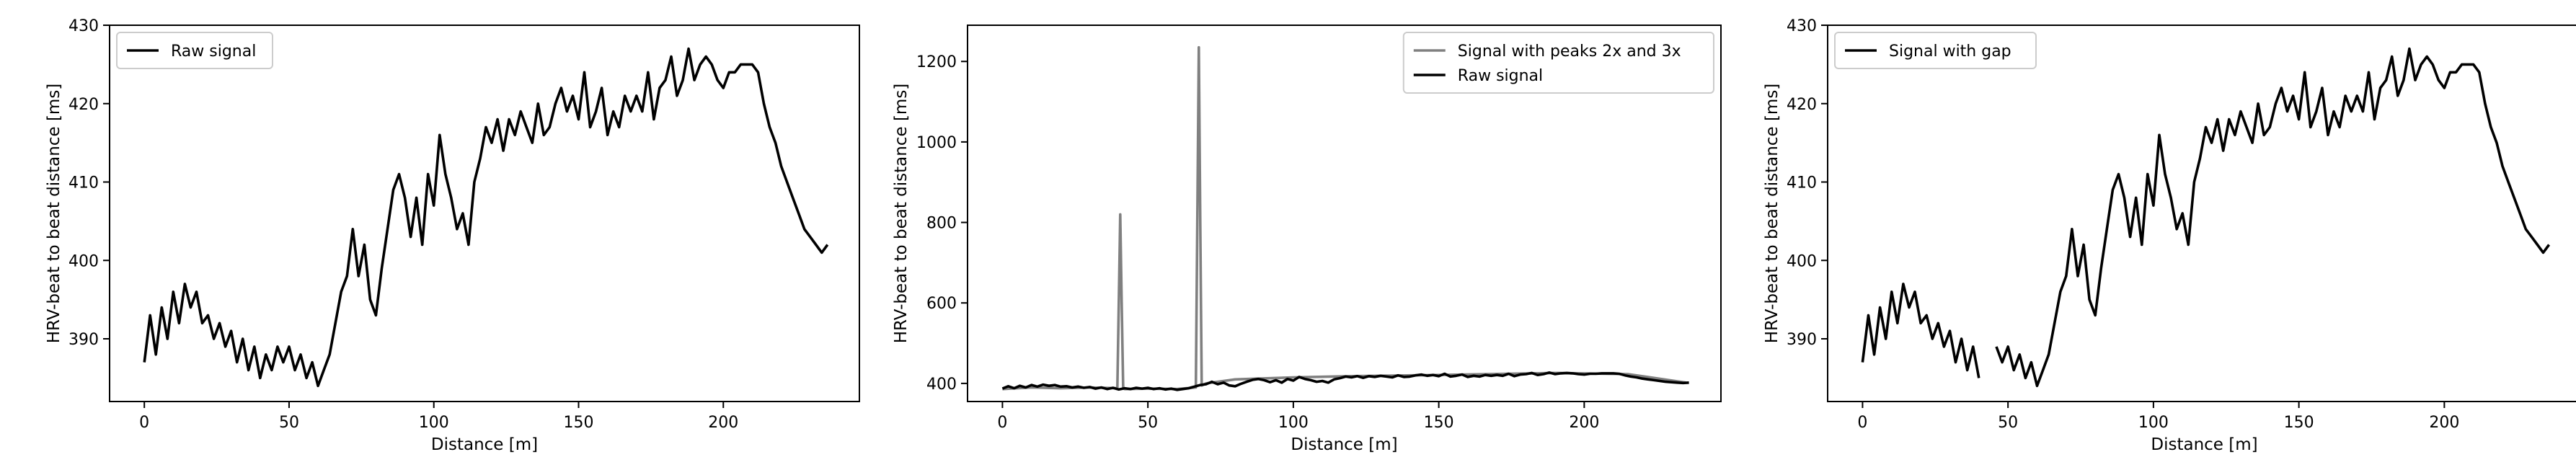 The width and height of the screenshot is (2576, 470). What do you see at coordinates (936, 62) in the screenshot?
I see `y-tick-label: 1200` at bounding box center [936, 62].